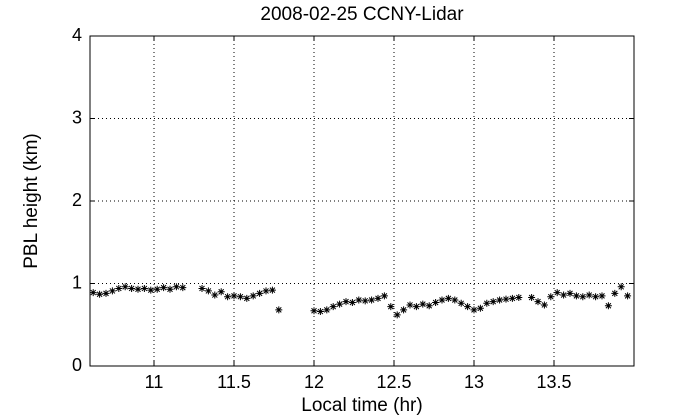  I want to click on chart-title: 2008-02-25 CCNY-Lidar, so click(362, 14).